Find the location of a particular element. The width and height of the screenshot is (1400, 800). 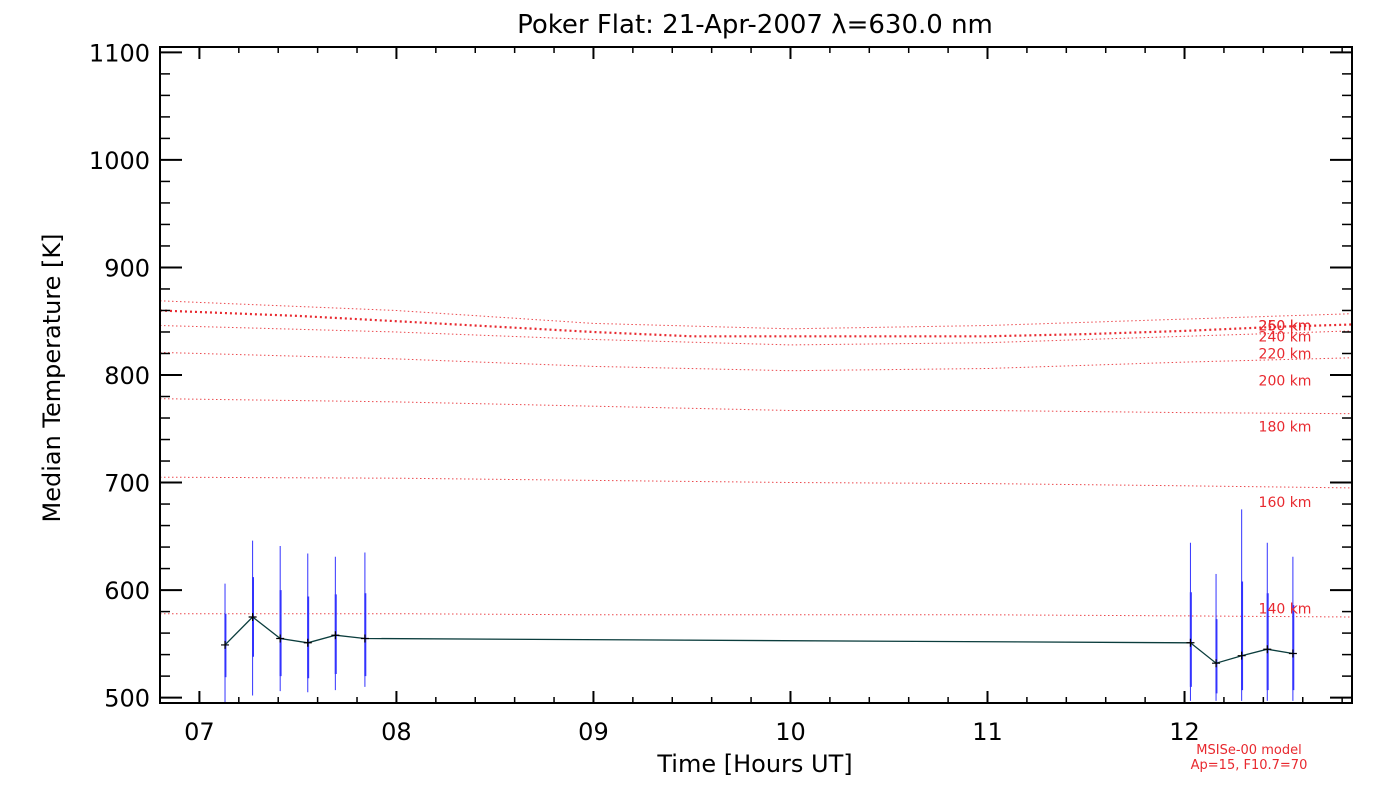

altitude-label: 220 km is located at coordinates (1285, 354).